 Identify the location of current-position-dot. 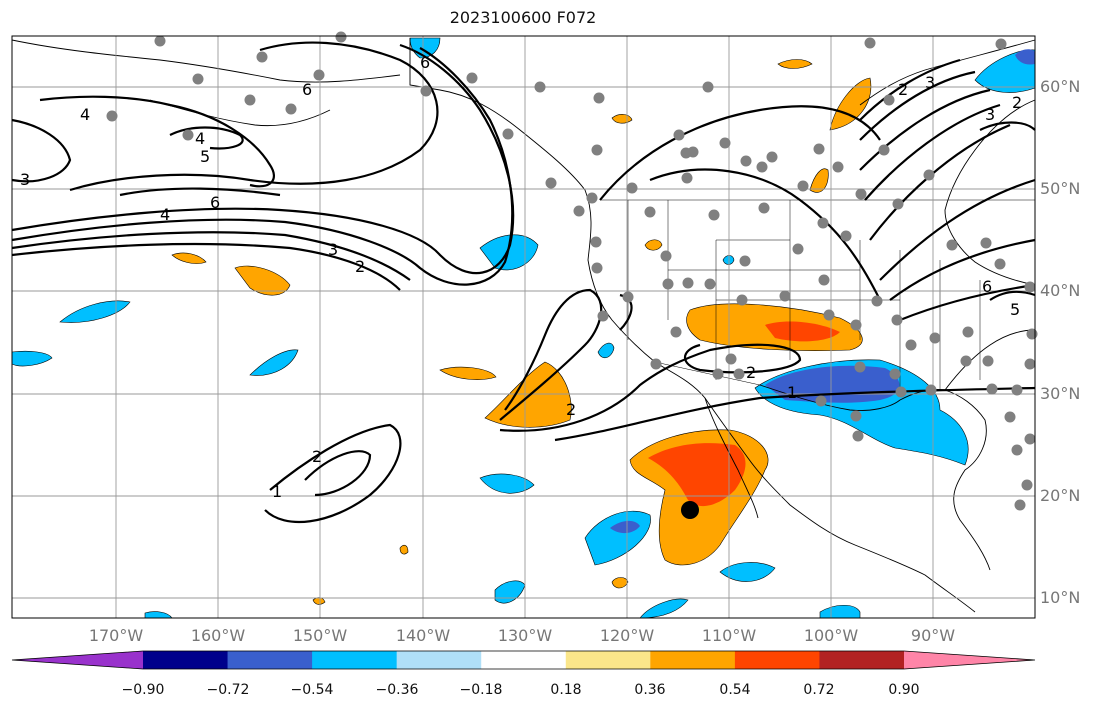
(690, 510).